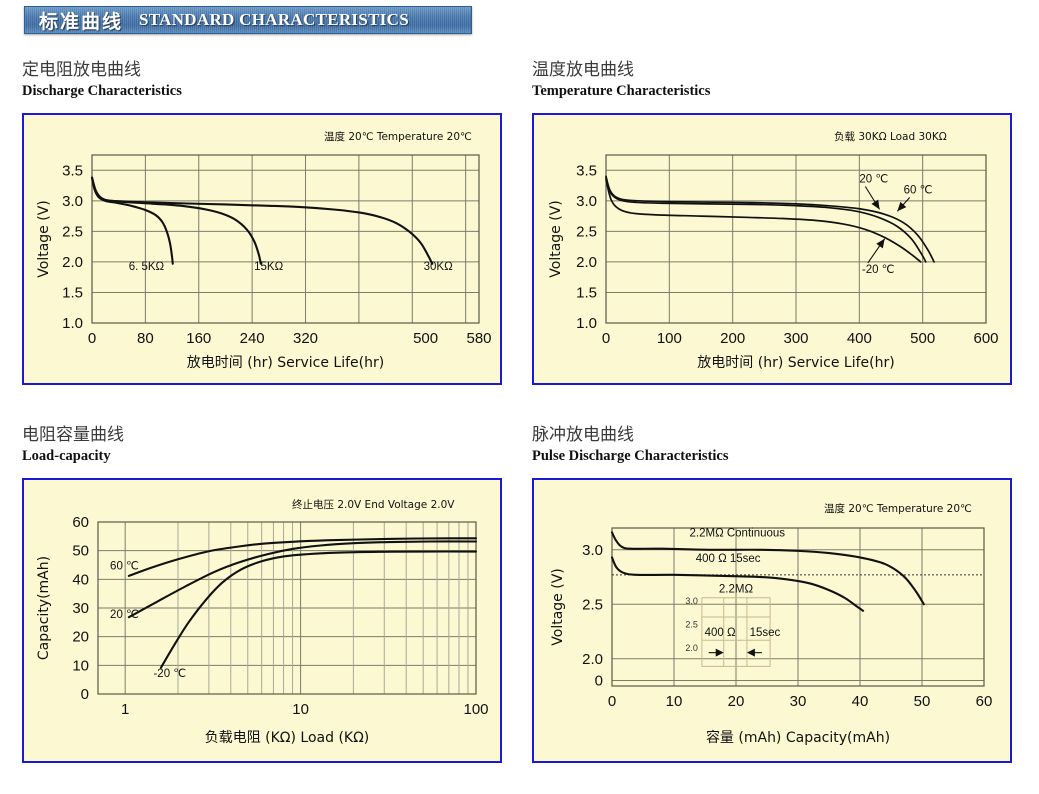  I want to click on x-axis-title: 容量 (mAh) Capacity(mAh), so click(798, 737).